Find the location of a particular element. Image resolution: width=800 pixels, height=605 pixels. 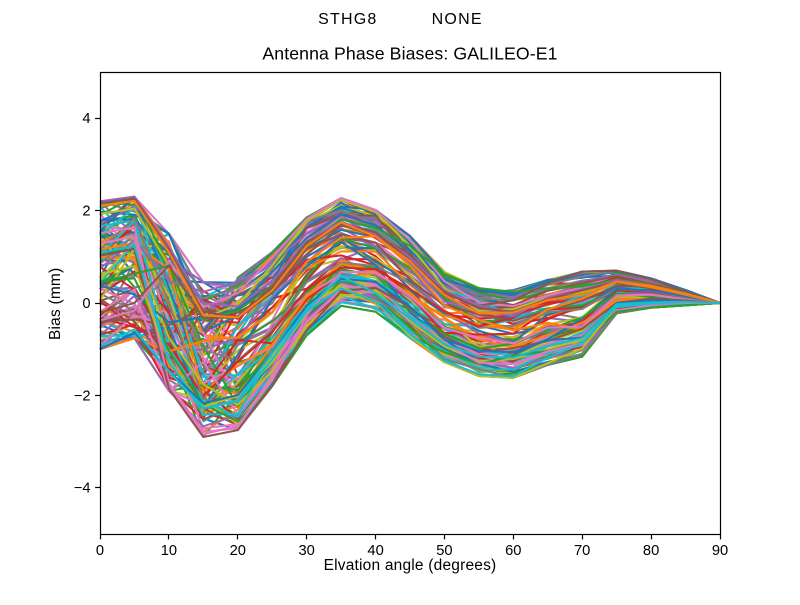

svg-text: 70 is located at coordinates (582, 551).